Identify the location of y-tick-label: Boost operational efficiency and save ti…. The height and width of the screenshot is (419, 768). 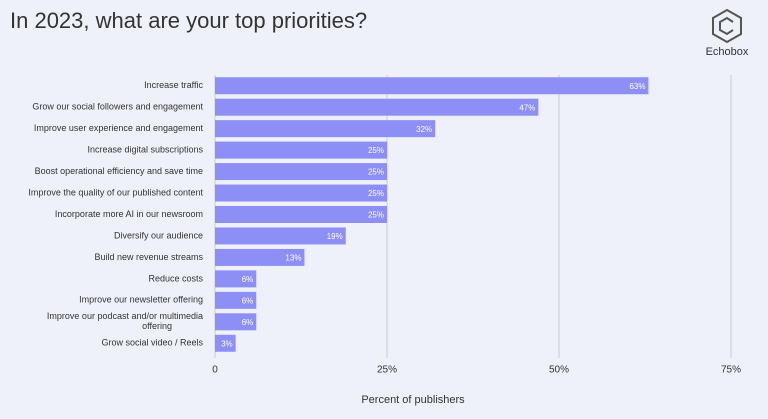
(119, 171).